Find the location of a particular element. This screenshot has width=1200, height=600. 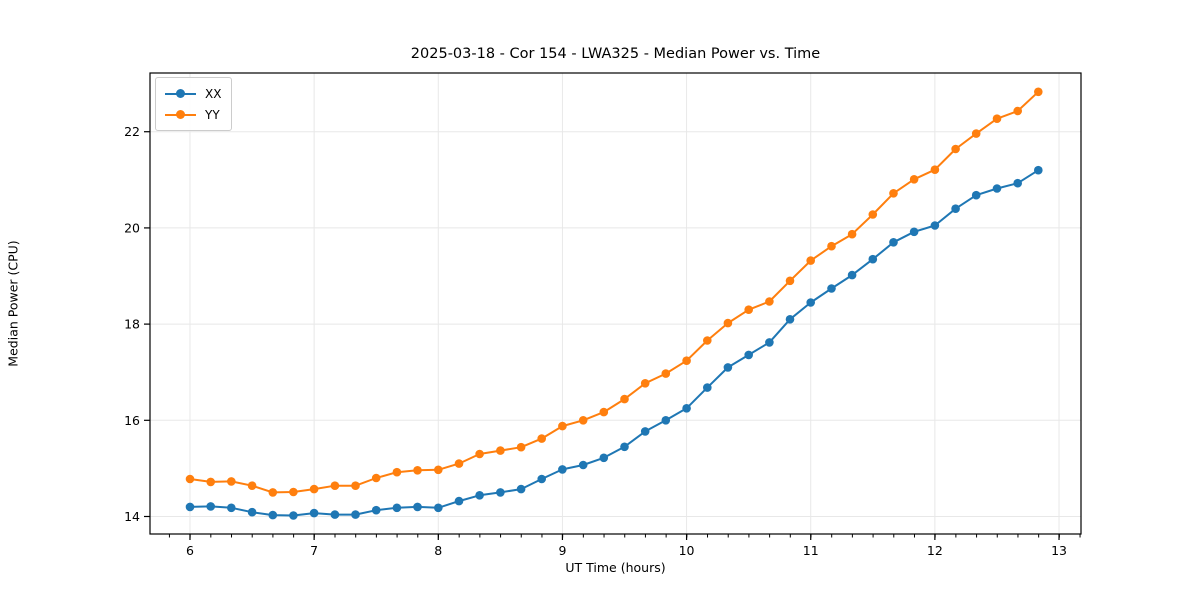

x-tick-label: 12 is located at coordinates (935, 550).